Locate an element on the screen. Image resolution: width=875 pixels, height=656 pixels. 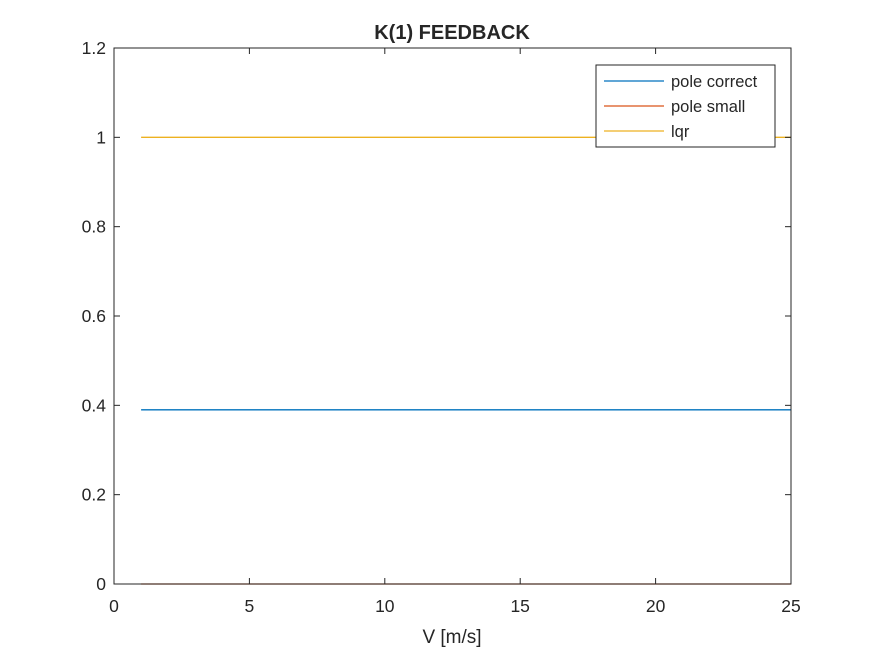
y-tick-label: 0.6 is located at coordinates (94, 316).